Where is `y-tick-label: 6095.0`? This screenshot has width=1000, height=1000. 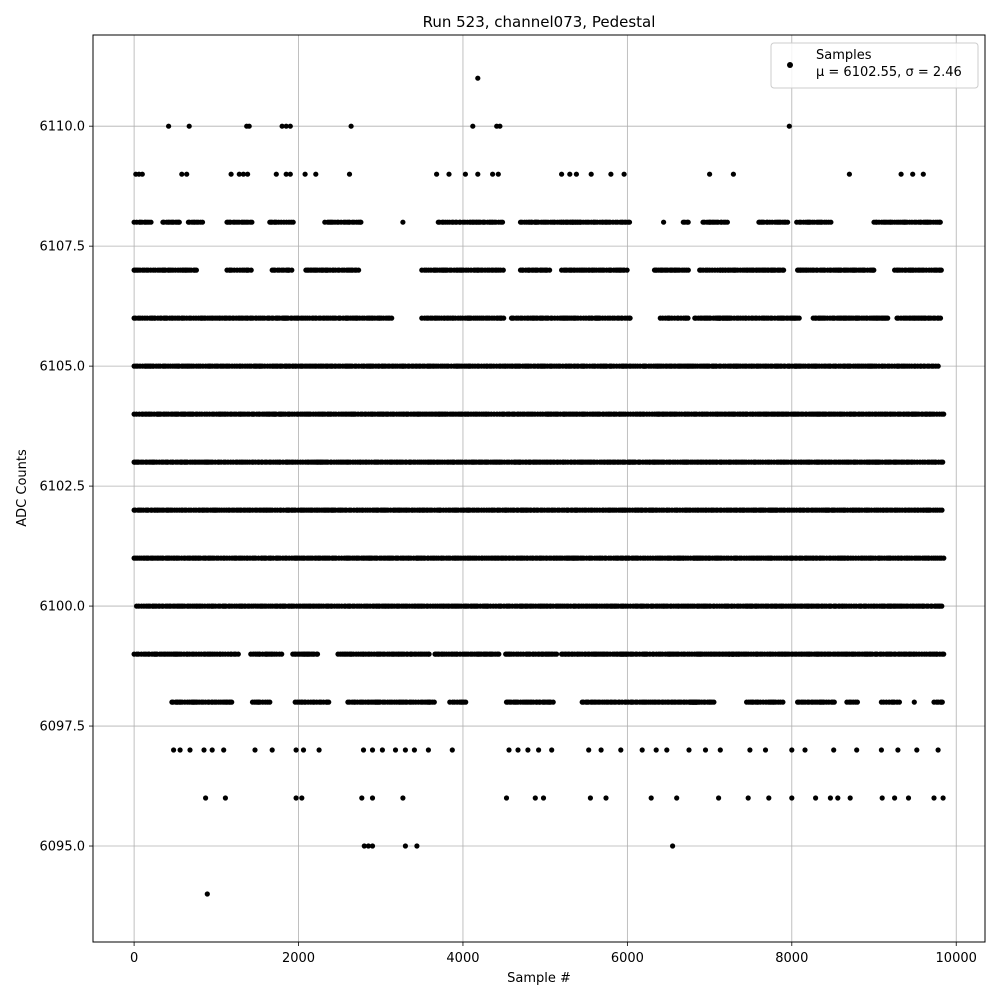
y-tick-label: 6095.0 is located at coordinates (63, 847).